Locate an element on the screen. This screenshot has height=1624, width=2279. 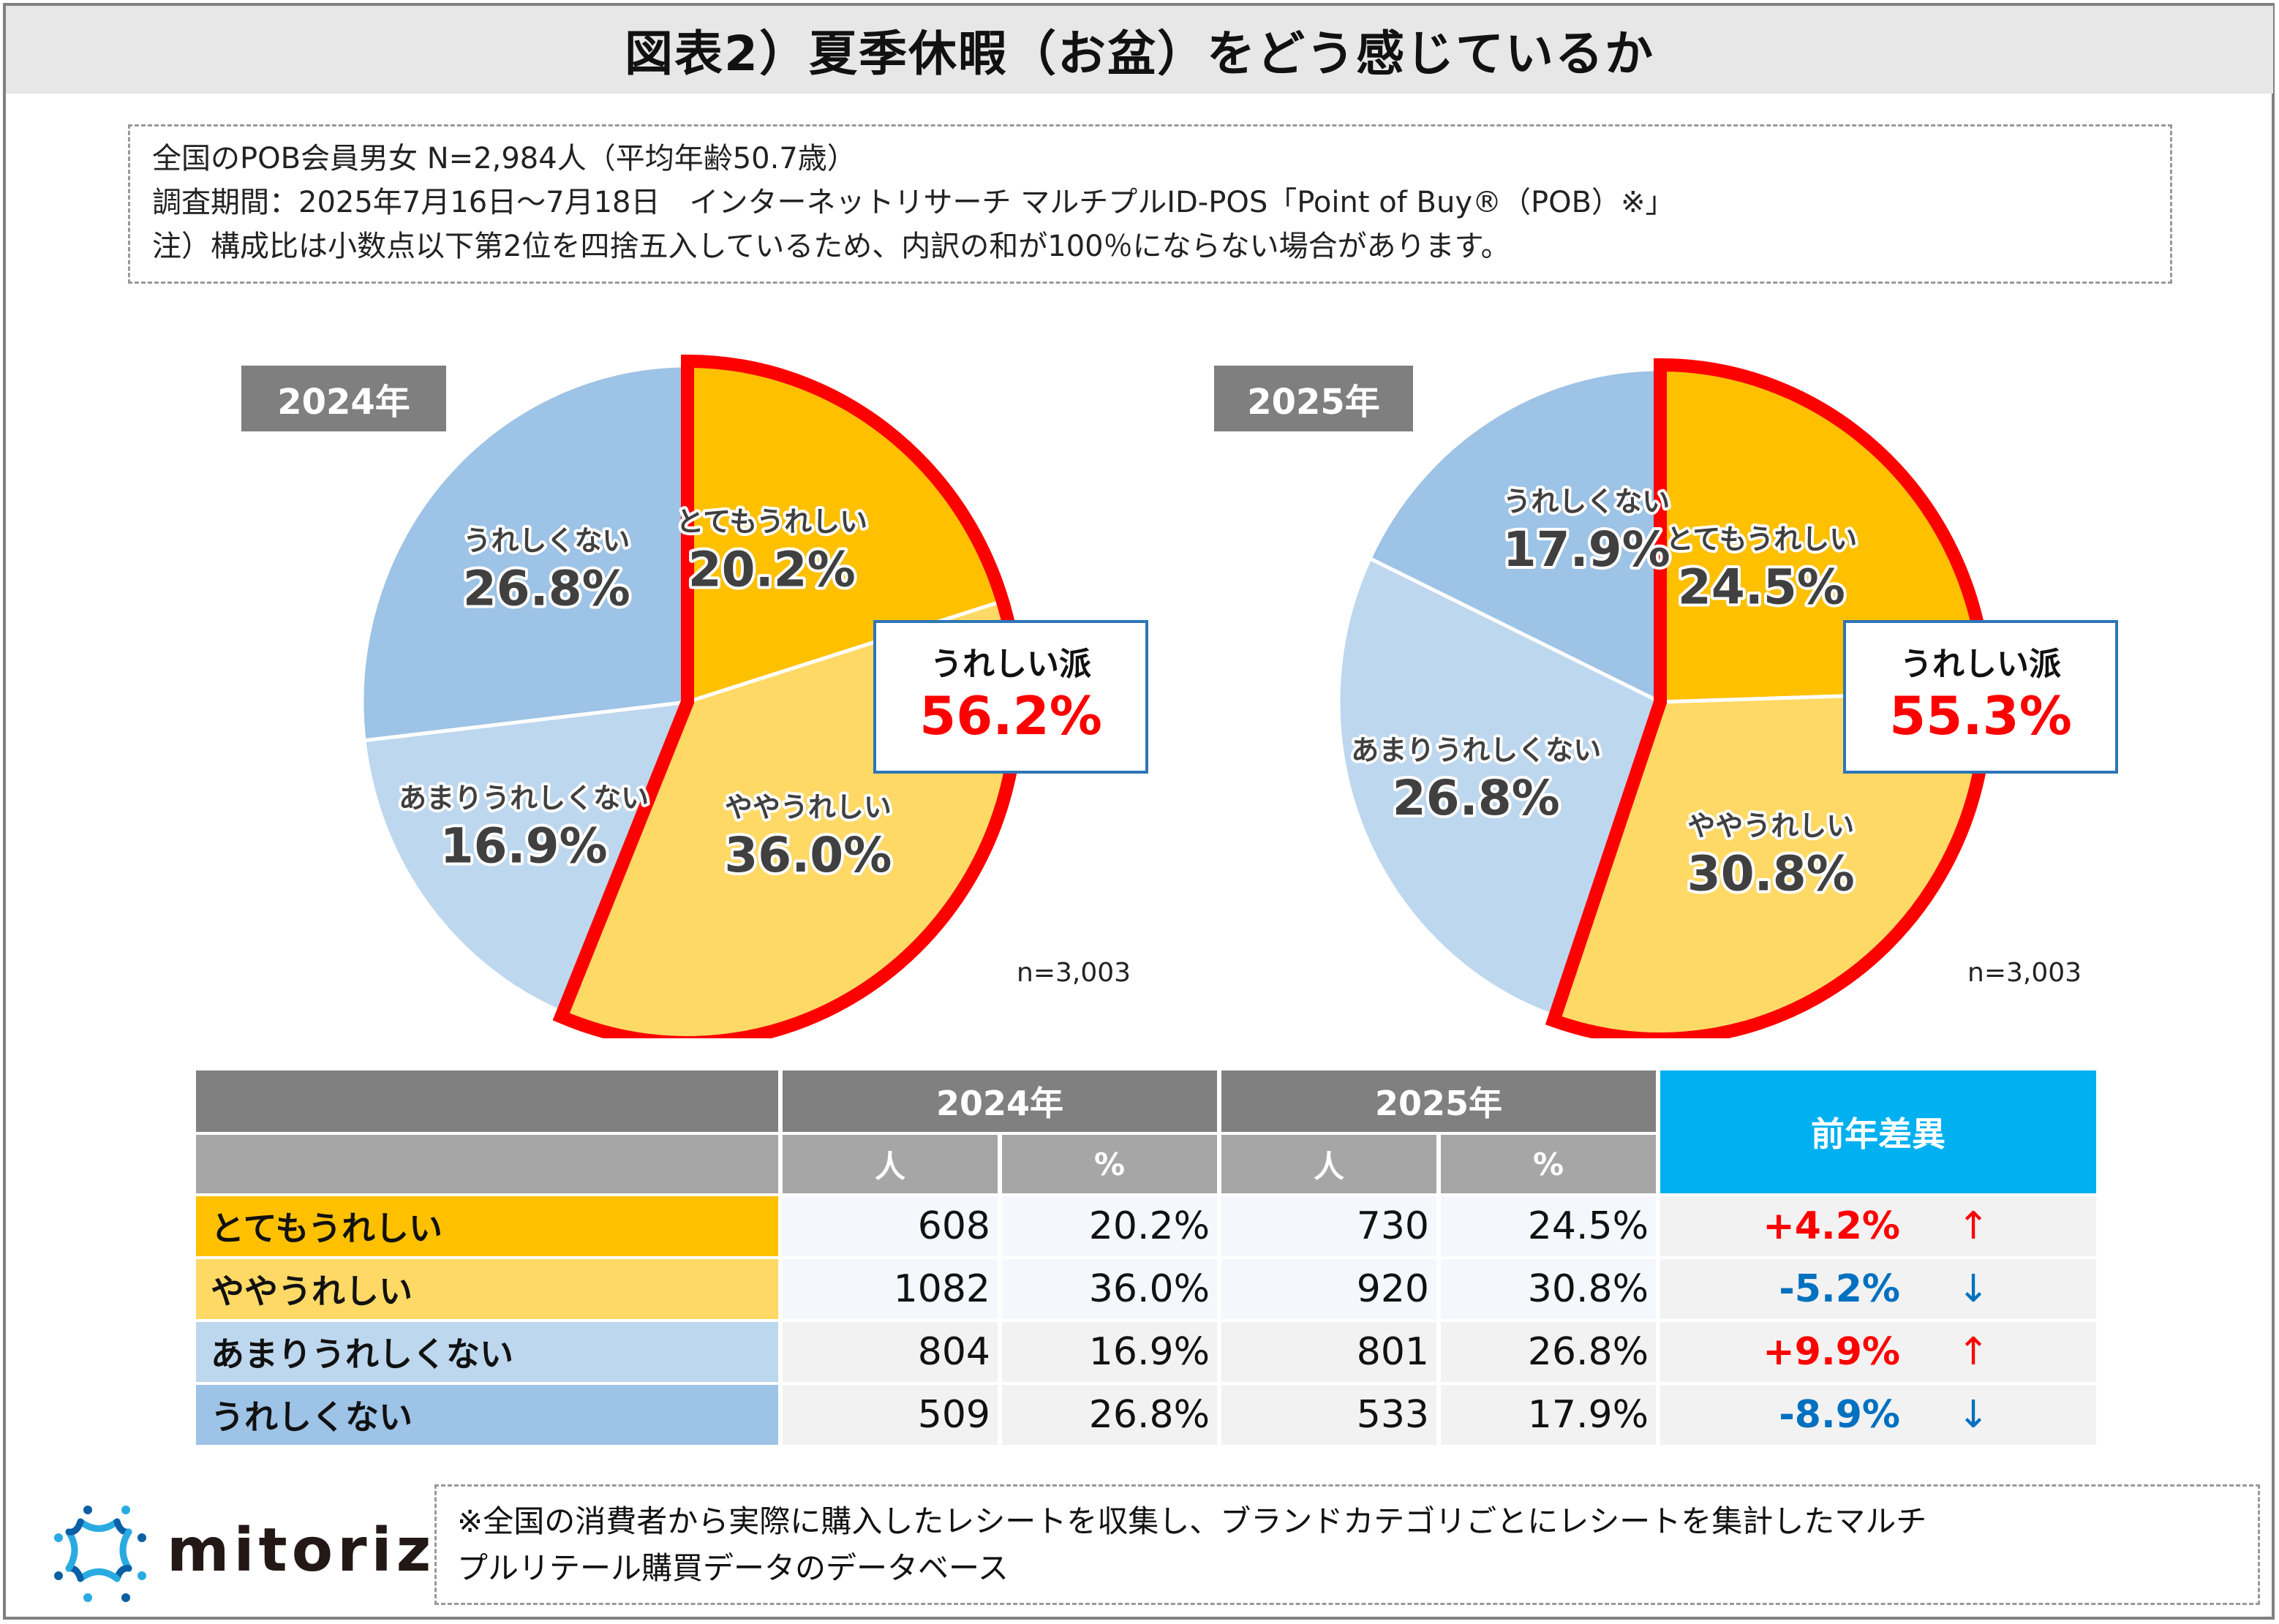
slice-value-label: 17.9% is located at coordinates (1586, 549).